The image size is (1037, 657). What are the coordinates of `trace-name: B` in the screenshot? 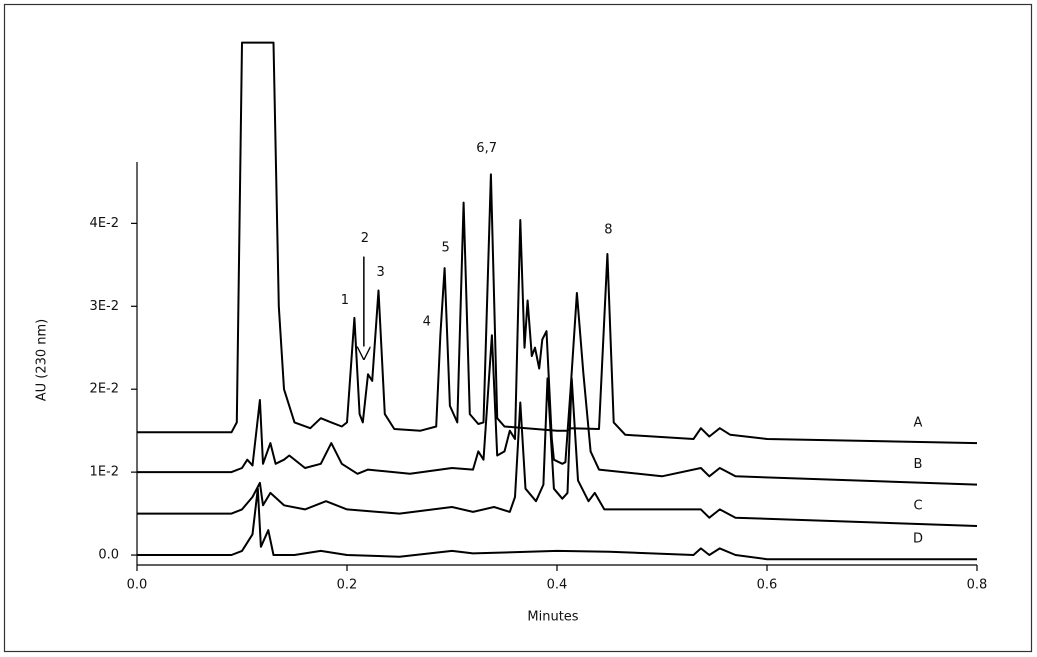 It's located at (918, 464).